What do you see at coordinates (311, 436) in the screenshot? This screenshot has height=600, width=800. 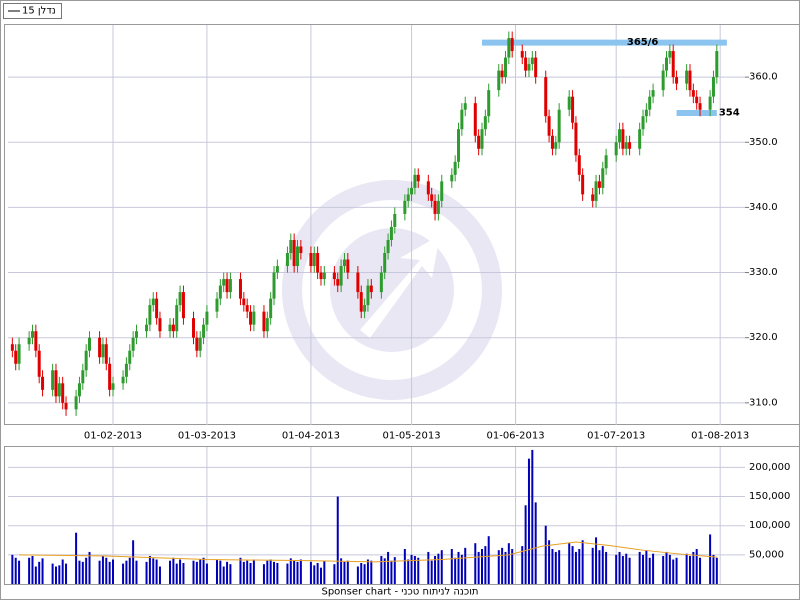 I see `x-tick-label: 01-04-2013` at bounding box center [311, 436].